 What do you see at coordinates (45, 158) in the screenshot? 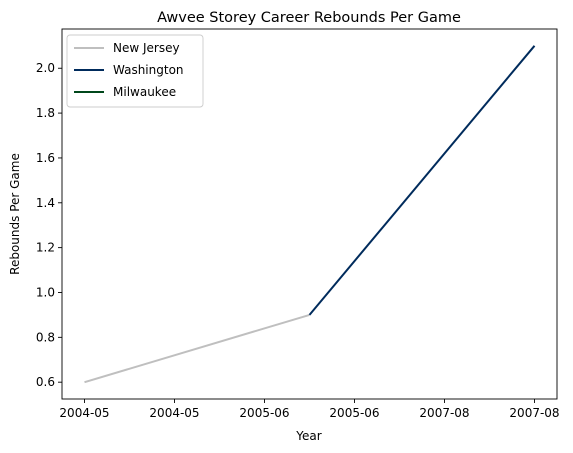
I see `y-tick-label: 1.6` at bounding box center [45, 158].